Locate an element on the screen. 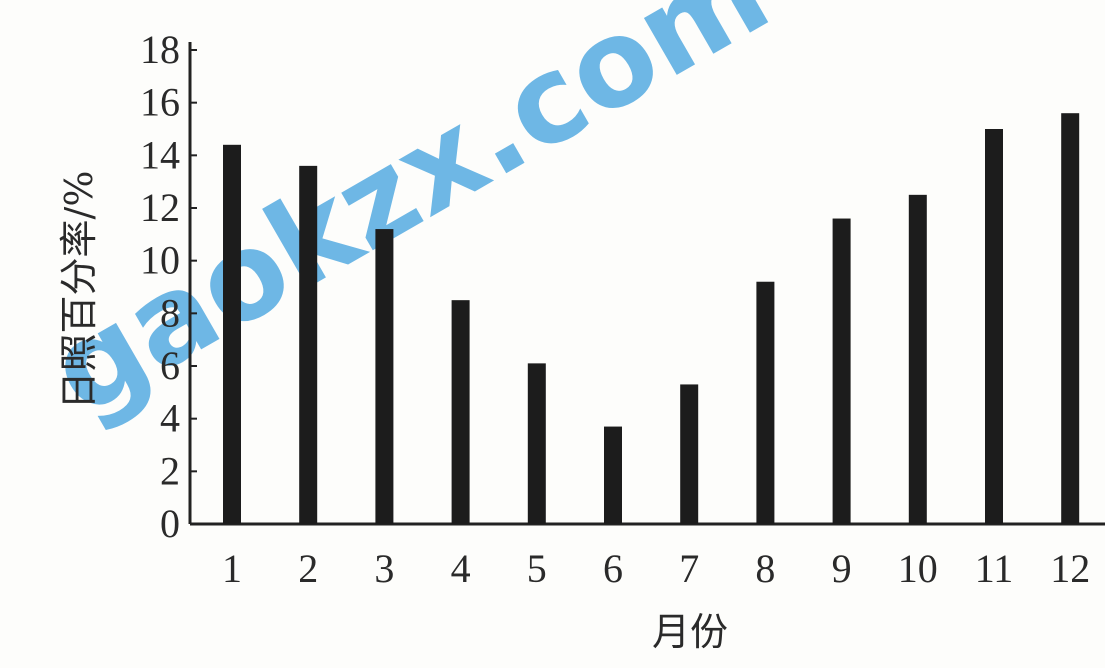  x-axis-ticks: 1 2 3 4 5 6 7 8 9 10 11 12 is located at coordinates (656, 568).